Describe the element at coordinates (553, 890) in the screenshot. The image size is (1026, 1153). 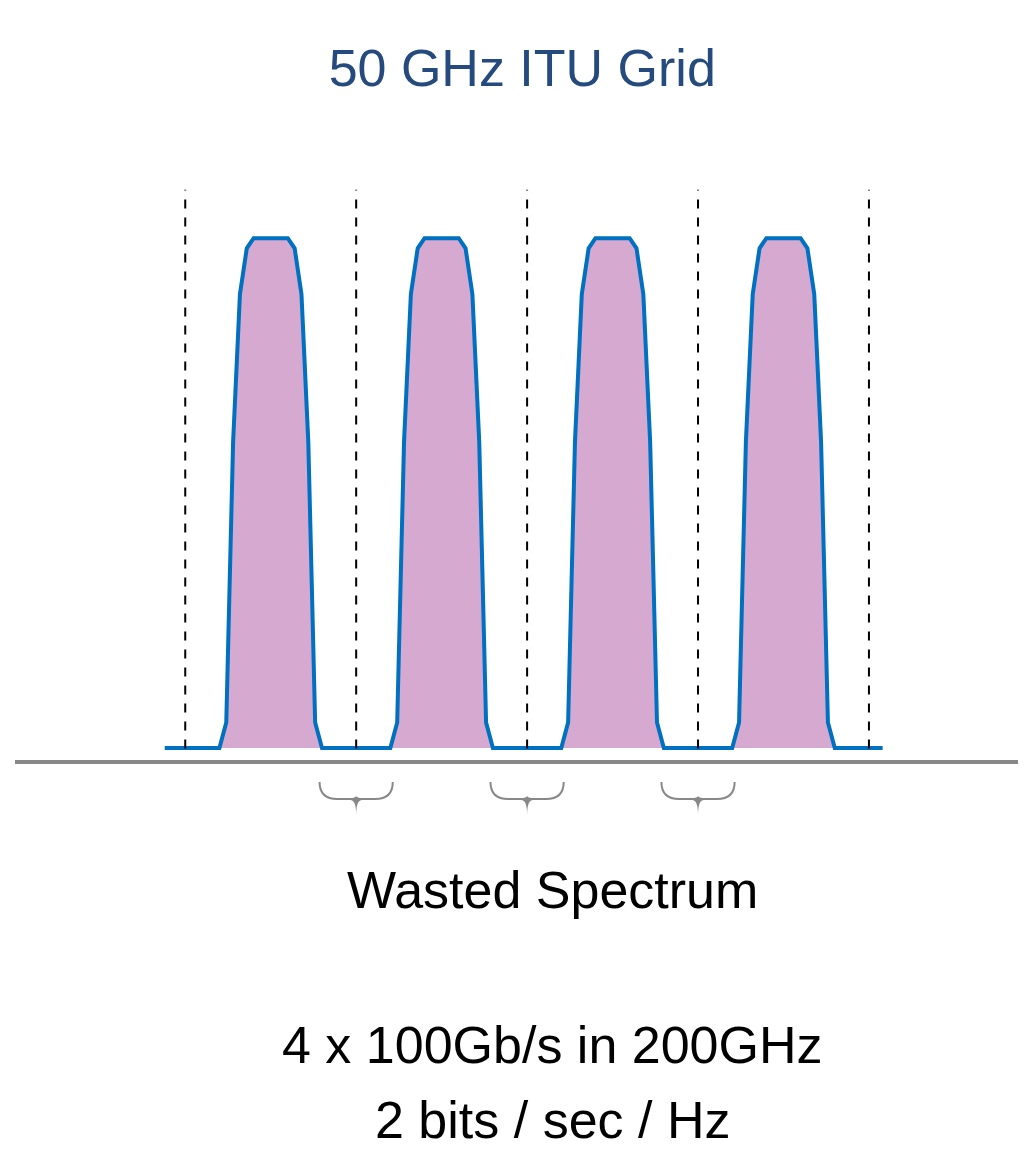
I see `text: Wasted Spectrum` at that location.